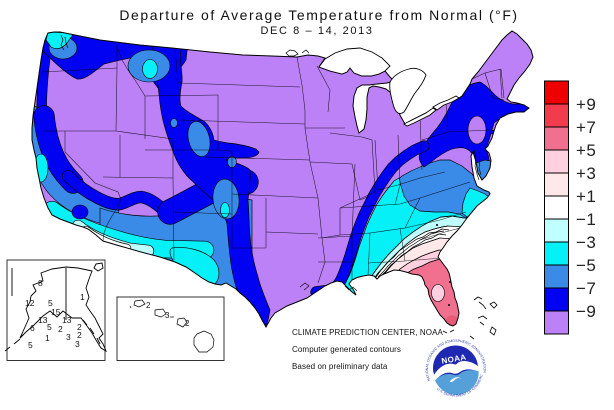  I want to click on svg-text: −5, so click(586, 265).